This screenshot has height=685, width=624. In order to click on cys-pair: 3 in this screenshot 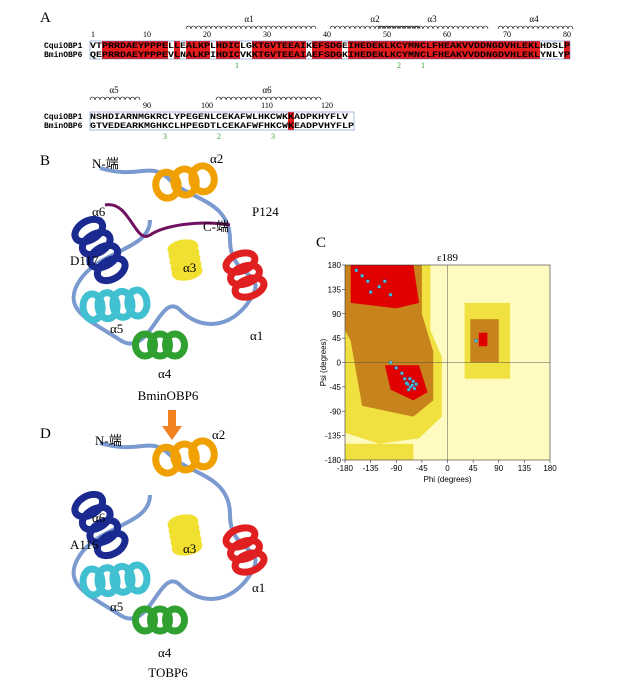, I will do `click(273, 136)`.